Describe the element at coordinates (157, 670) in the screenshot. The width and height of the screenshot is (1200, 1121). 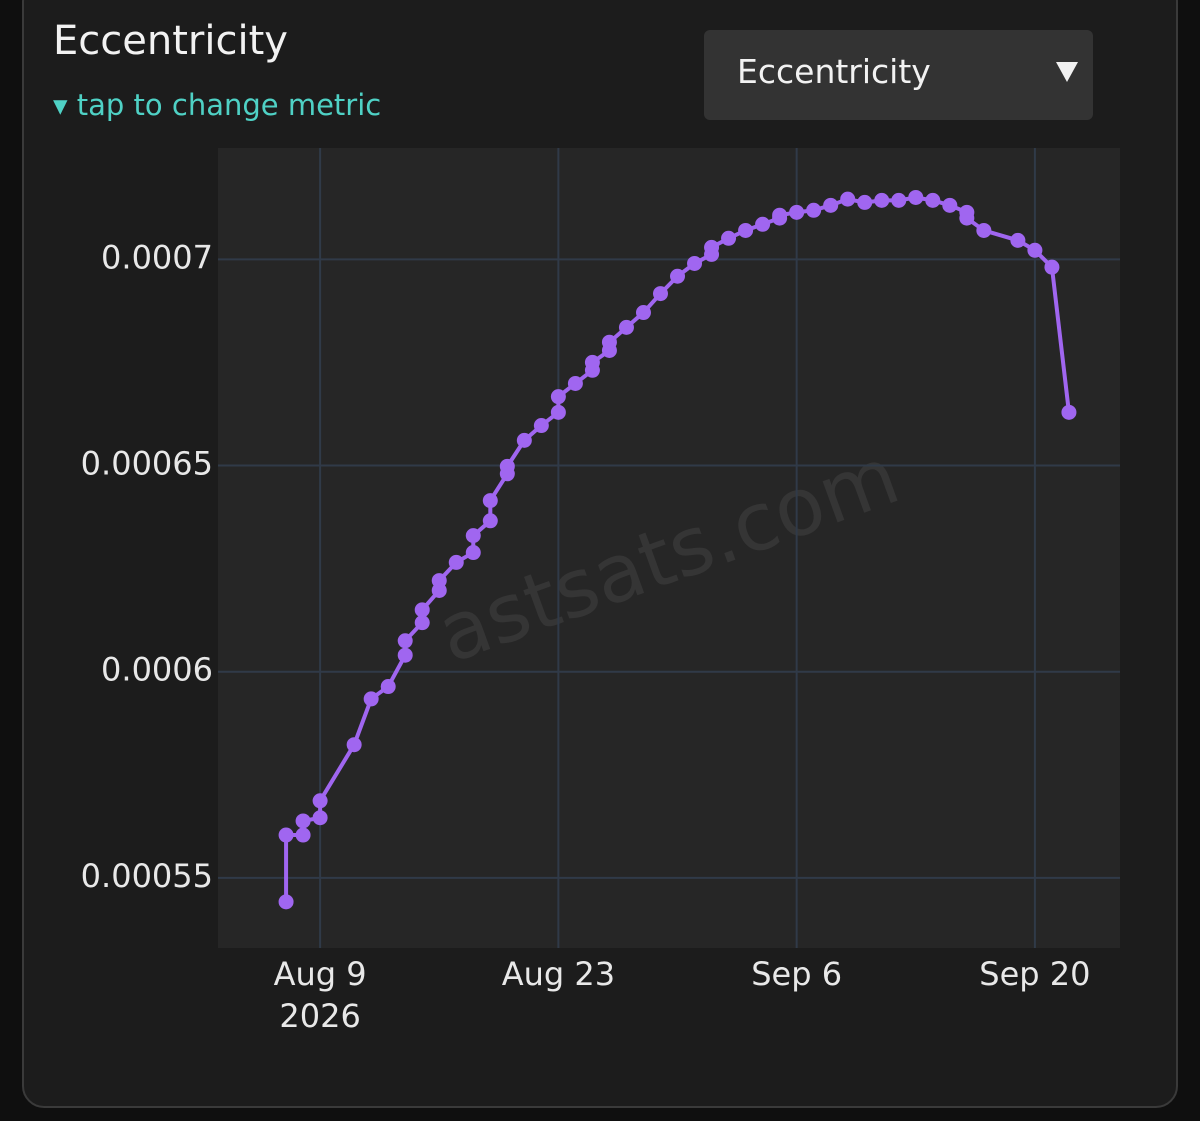
I see `y-tick-label: 0.0006` at that location.